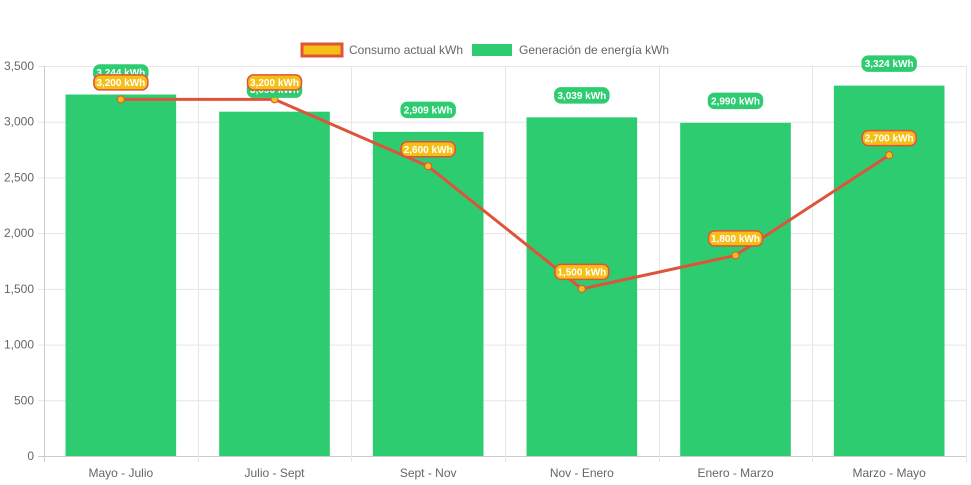  What do you see at coordinates (274, 90) in the screenshot?
I see `bar-data-label-text: 3,090 kWh` at bounding box center [274, 90].